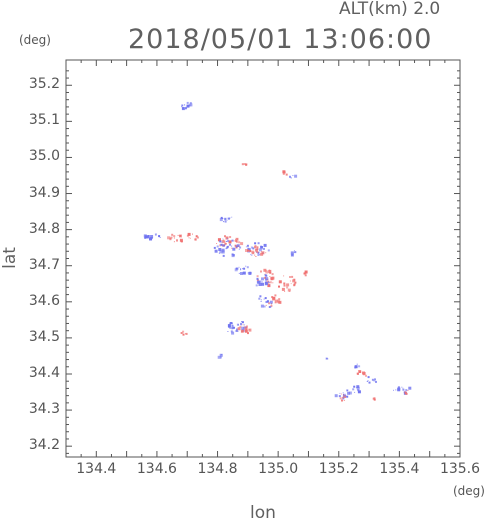 The image size is (491, 523). I want to click on x-tick-label: 134.4, so click(96, 469).